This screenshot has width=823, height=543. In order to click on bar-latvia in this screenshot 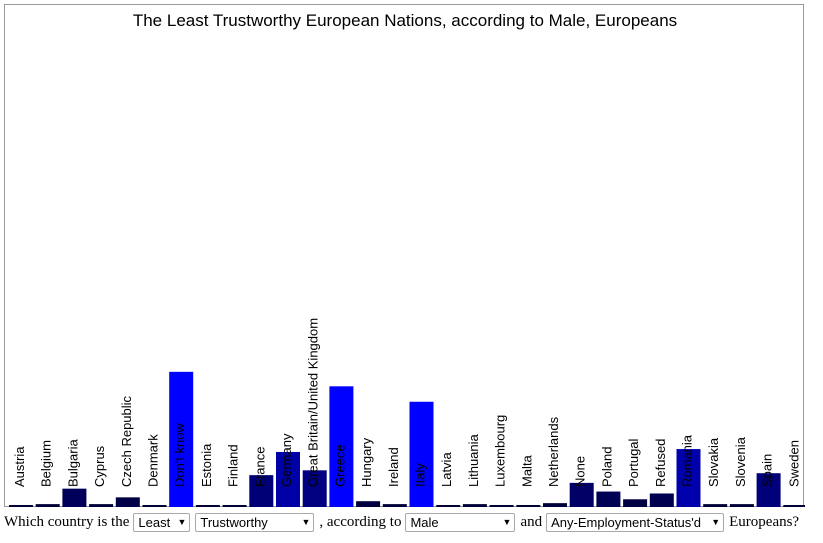, I will do `click(448, 506)`.